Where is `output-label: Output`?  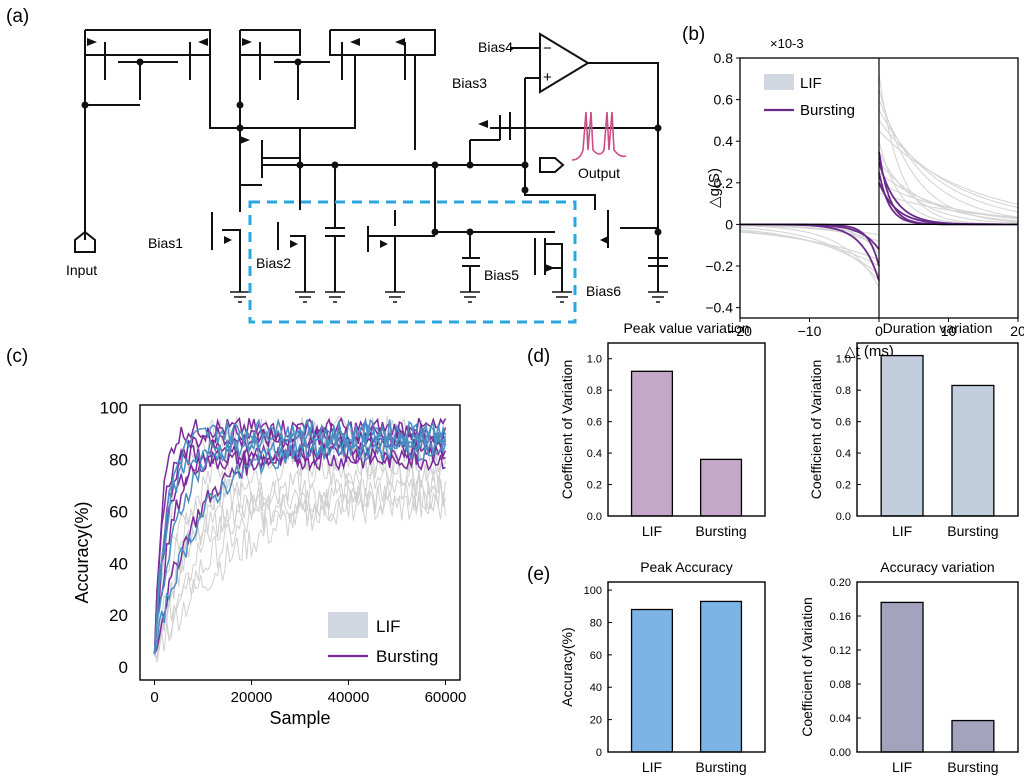
output-label: Output is located at coordinates (599, 173).